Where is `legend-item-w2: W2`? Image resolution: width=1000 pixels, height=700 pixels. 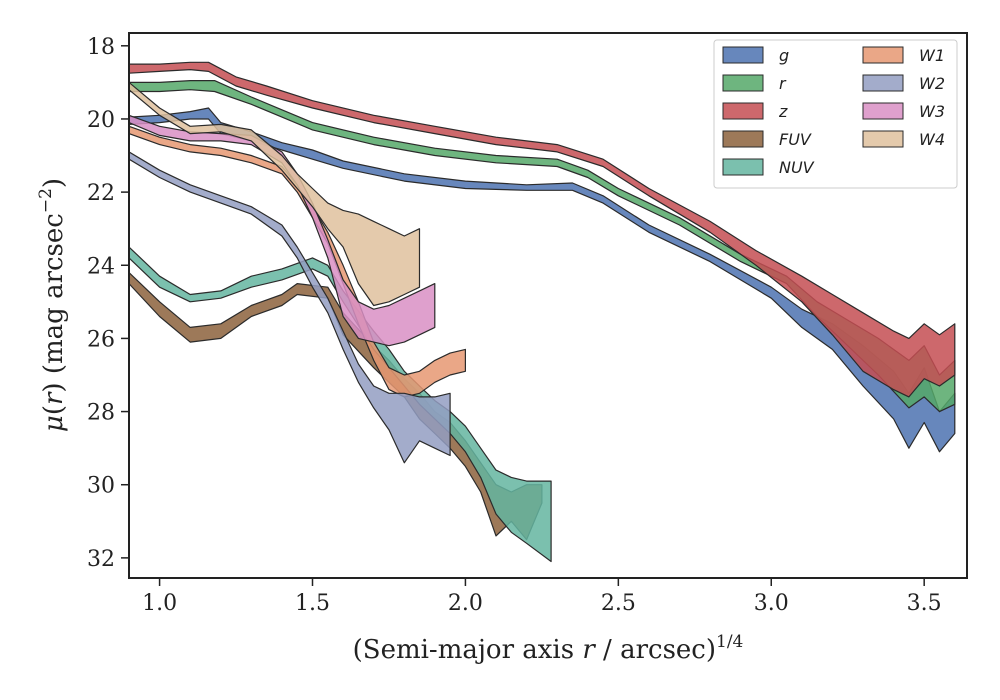
legend-item-w2: W2 is located at coordinates (903, 83).